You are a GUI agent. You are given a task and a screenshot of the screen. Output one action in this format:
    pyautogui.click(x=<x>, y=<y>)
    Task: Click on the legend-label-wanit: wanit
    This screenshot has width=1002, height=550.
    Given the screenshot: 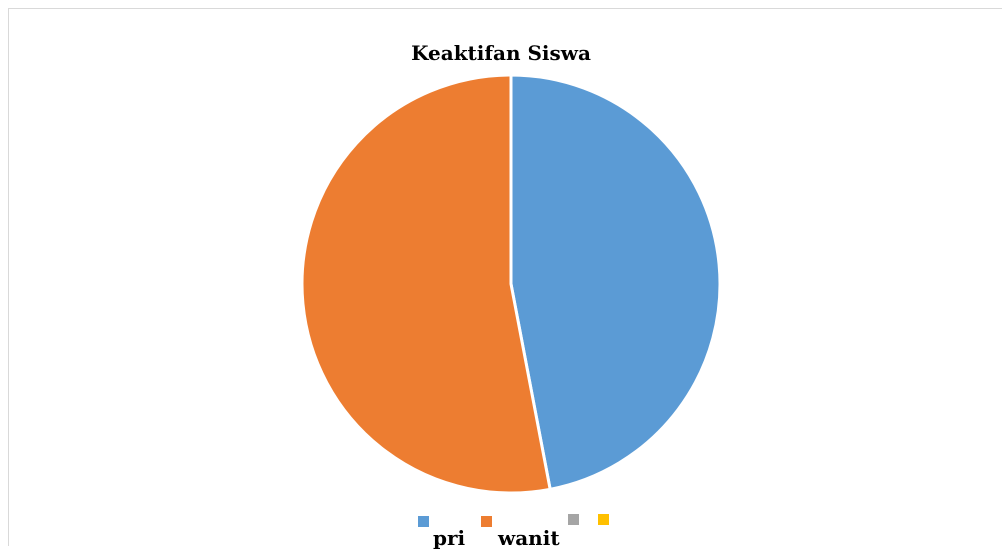 What is the action you would take?
    pyautogui.click(x=529, y=538)
    